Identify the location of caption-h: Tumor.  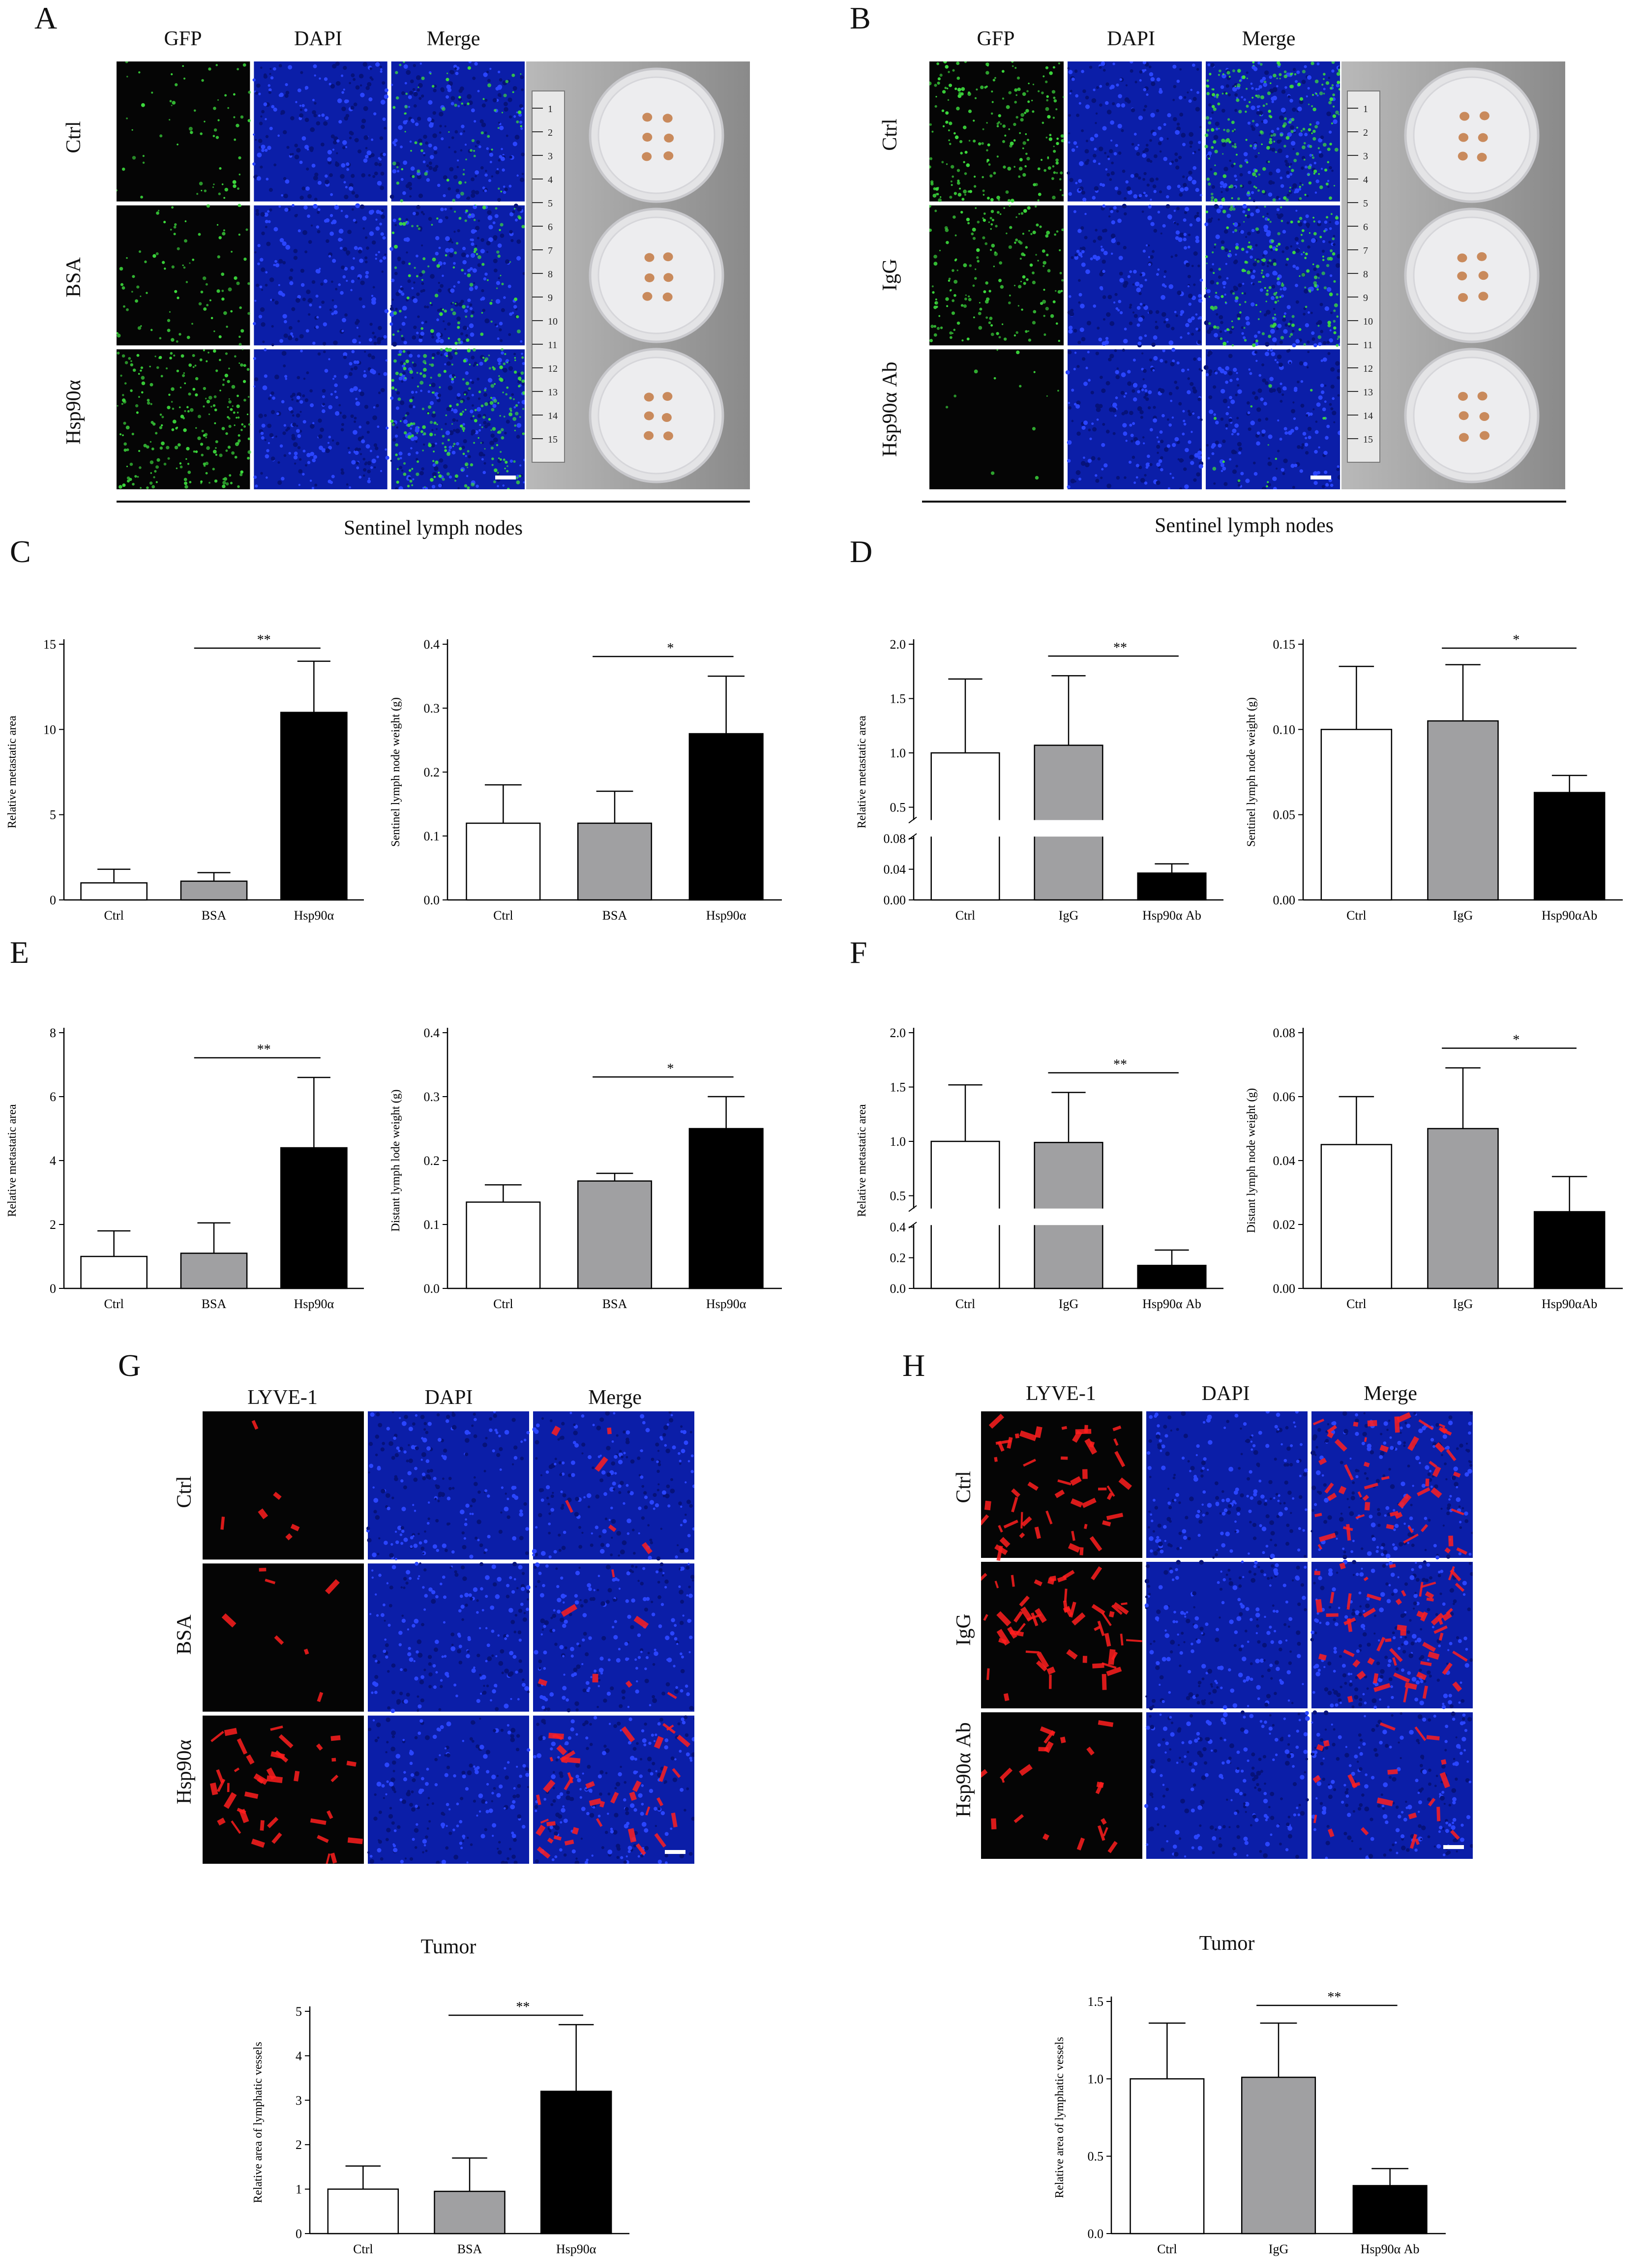
(1227, 1943).